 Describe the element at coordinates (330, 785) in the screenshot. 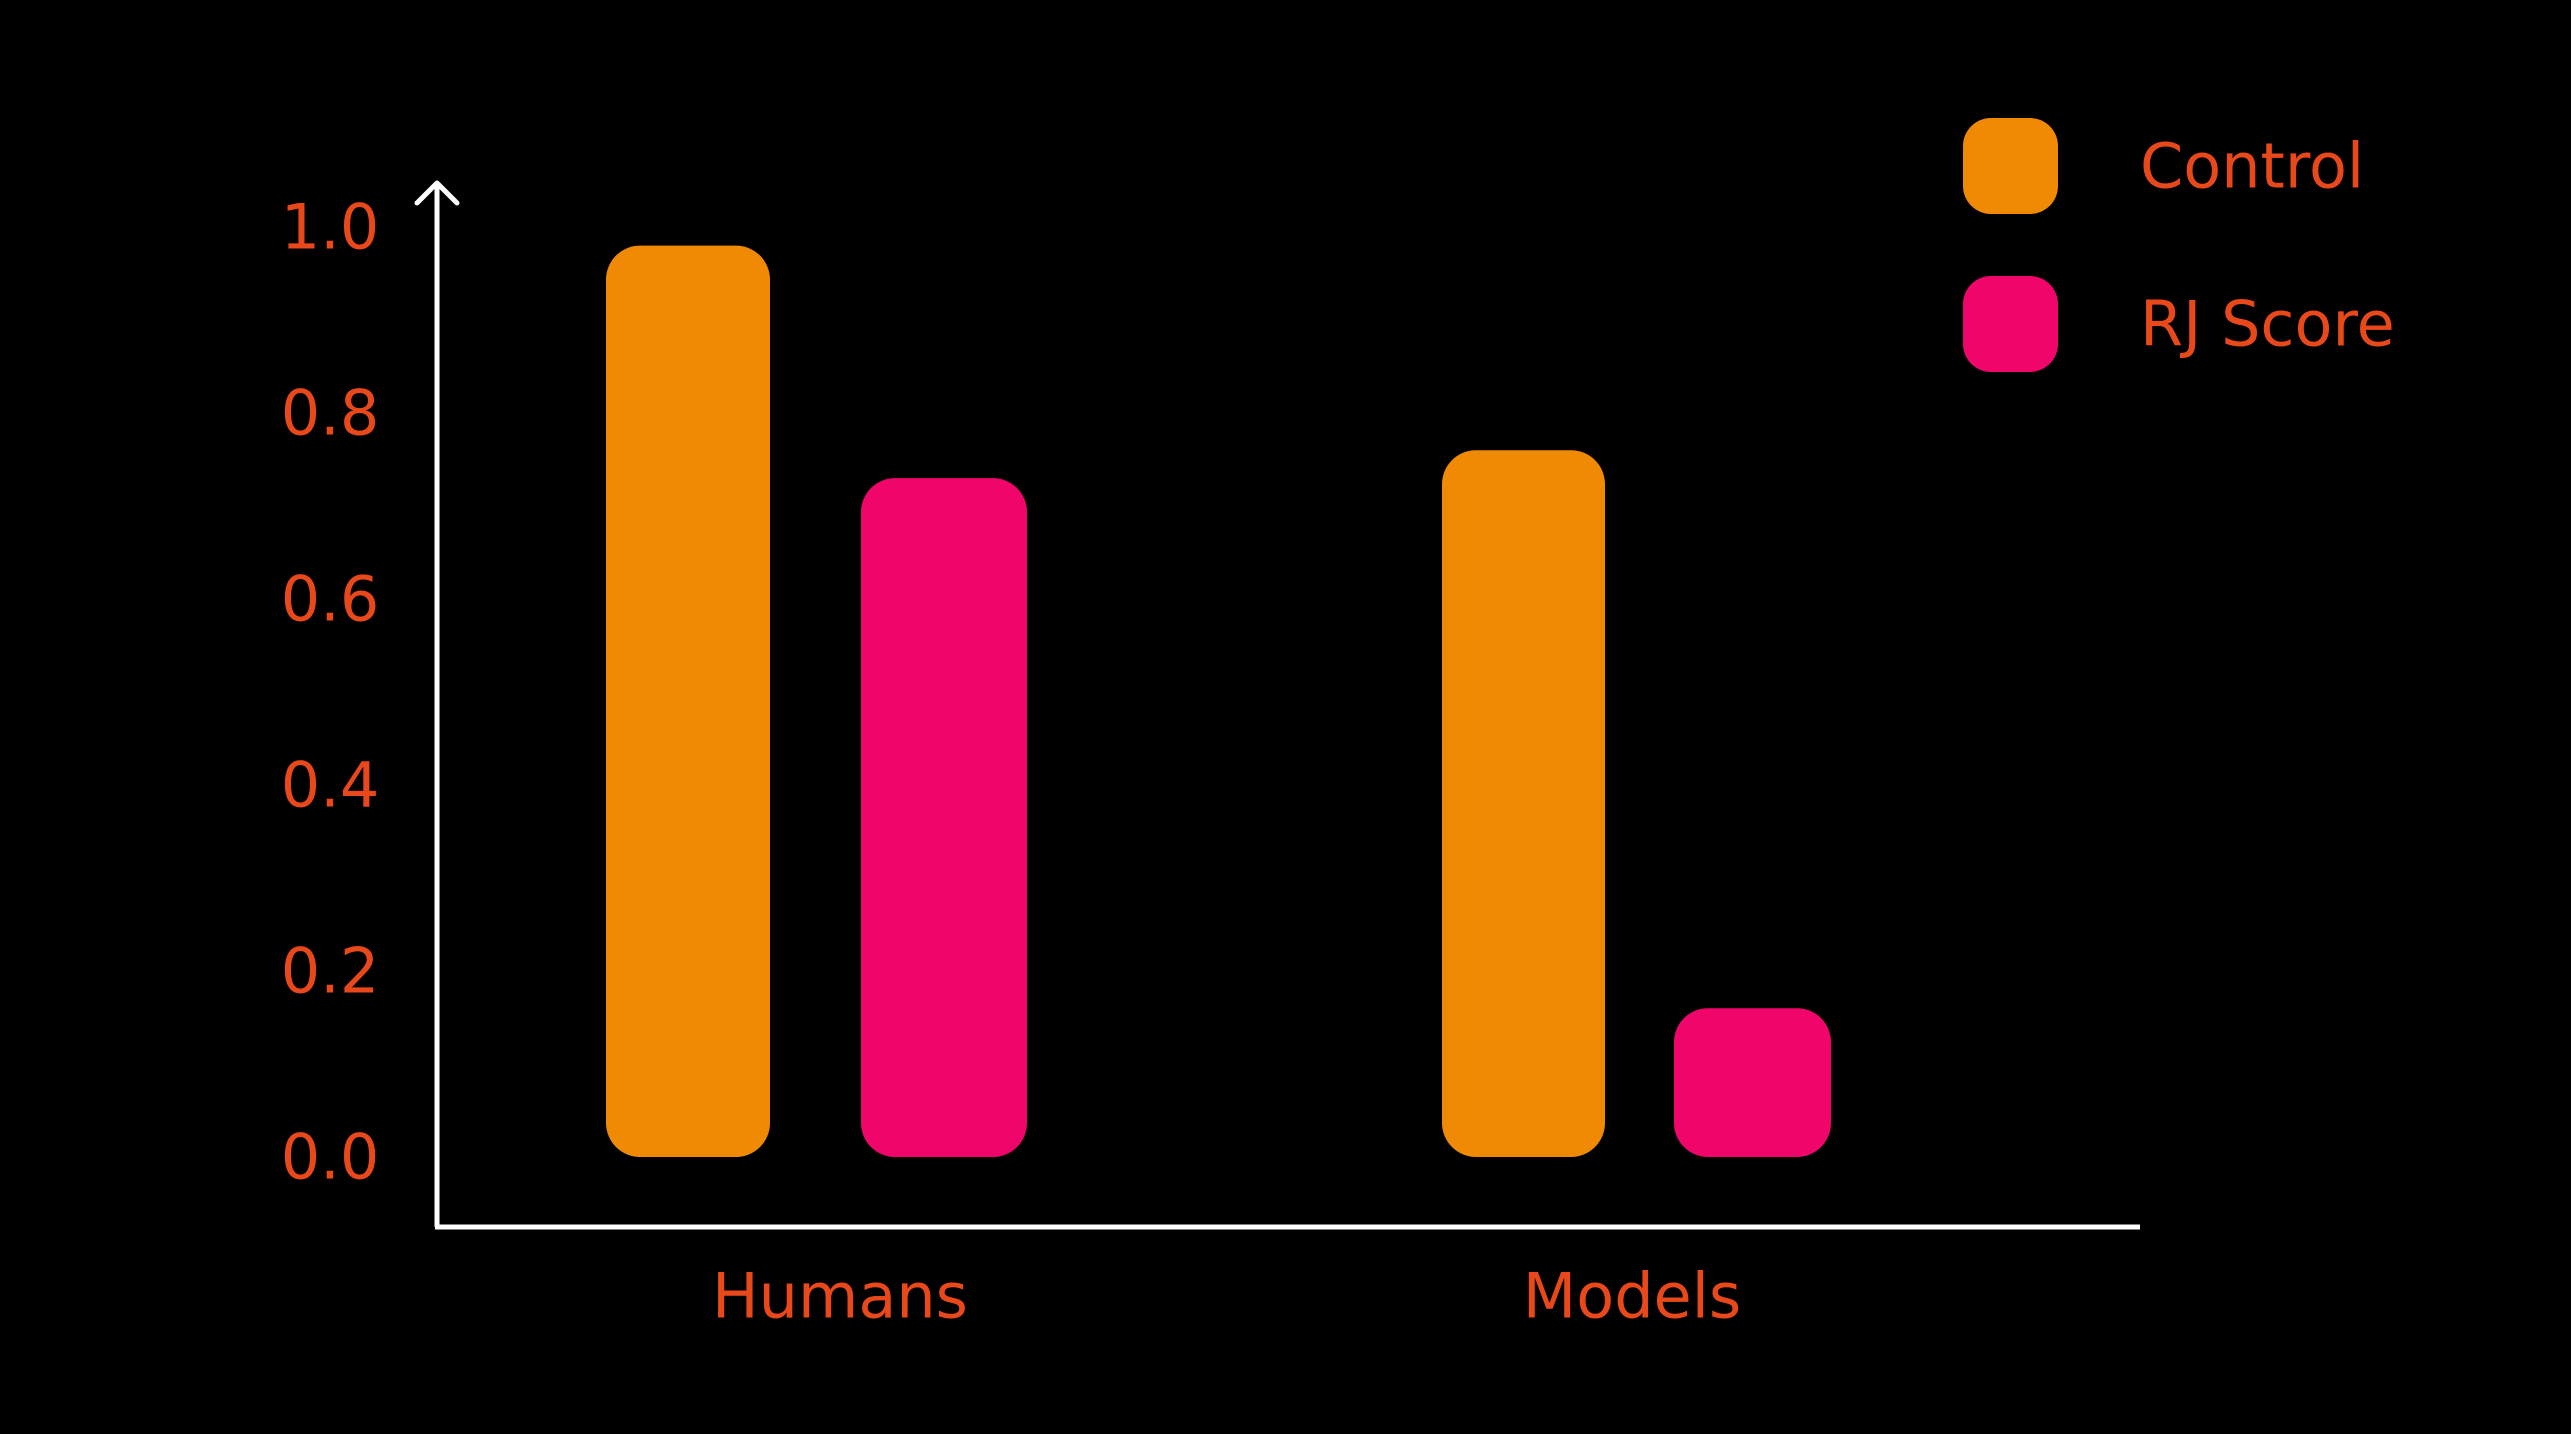

I see `y-tick-label: 0.4` at that location.